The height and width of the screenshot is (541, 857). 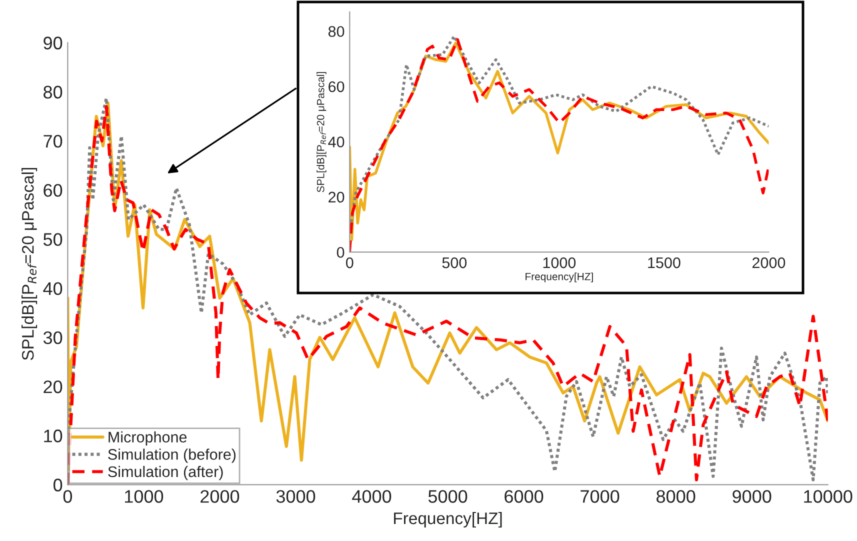 What do you see at coordinates (664, 262) in the screenshot?
I see `x-tick-label: 1500` at bounding box center [664, 262].